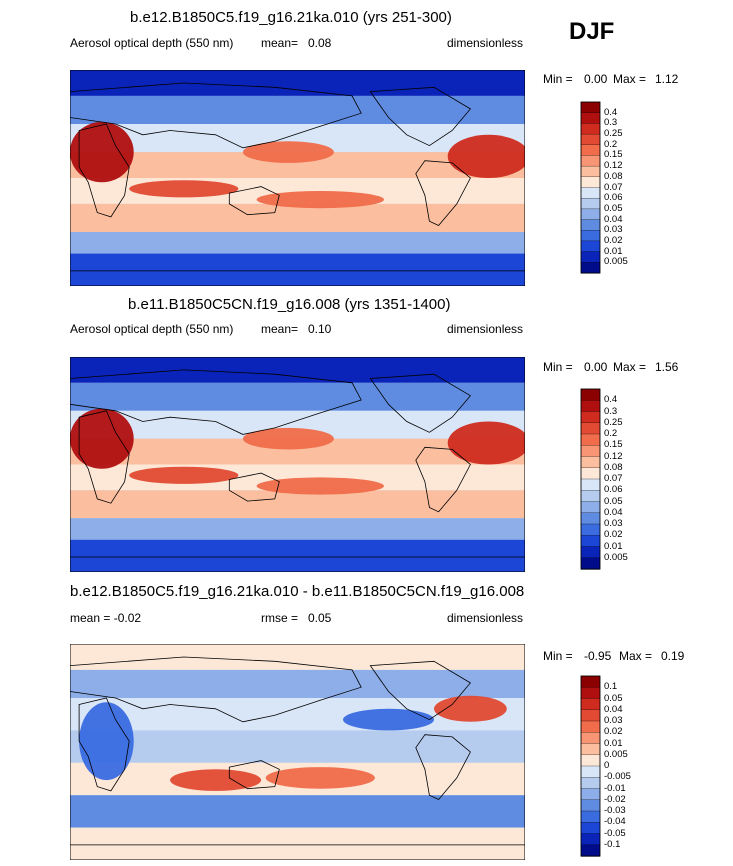 Image resolution: width=733 pixels, height=866 pixels. I want to click on panel2-mean-value: 0.10, so click(320, 329).